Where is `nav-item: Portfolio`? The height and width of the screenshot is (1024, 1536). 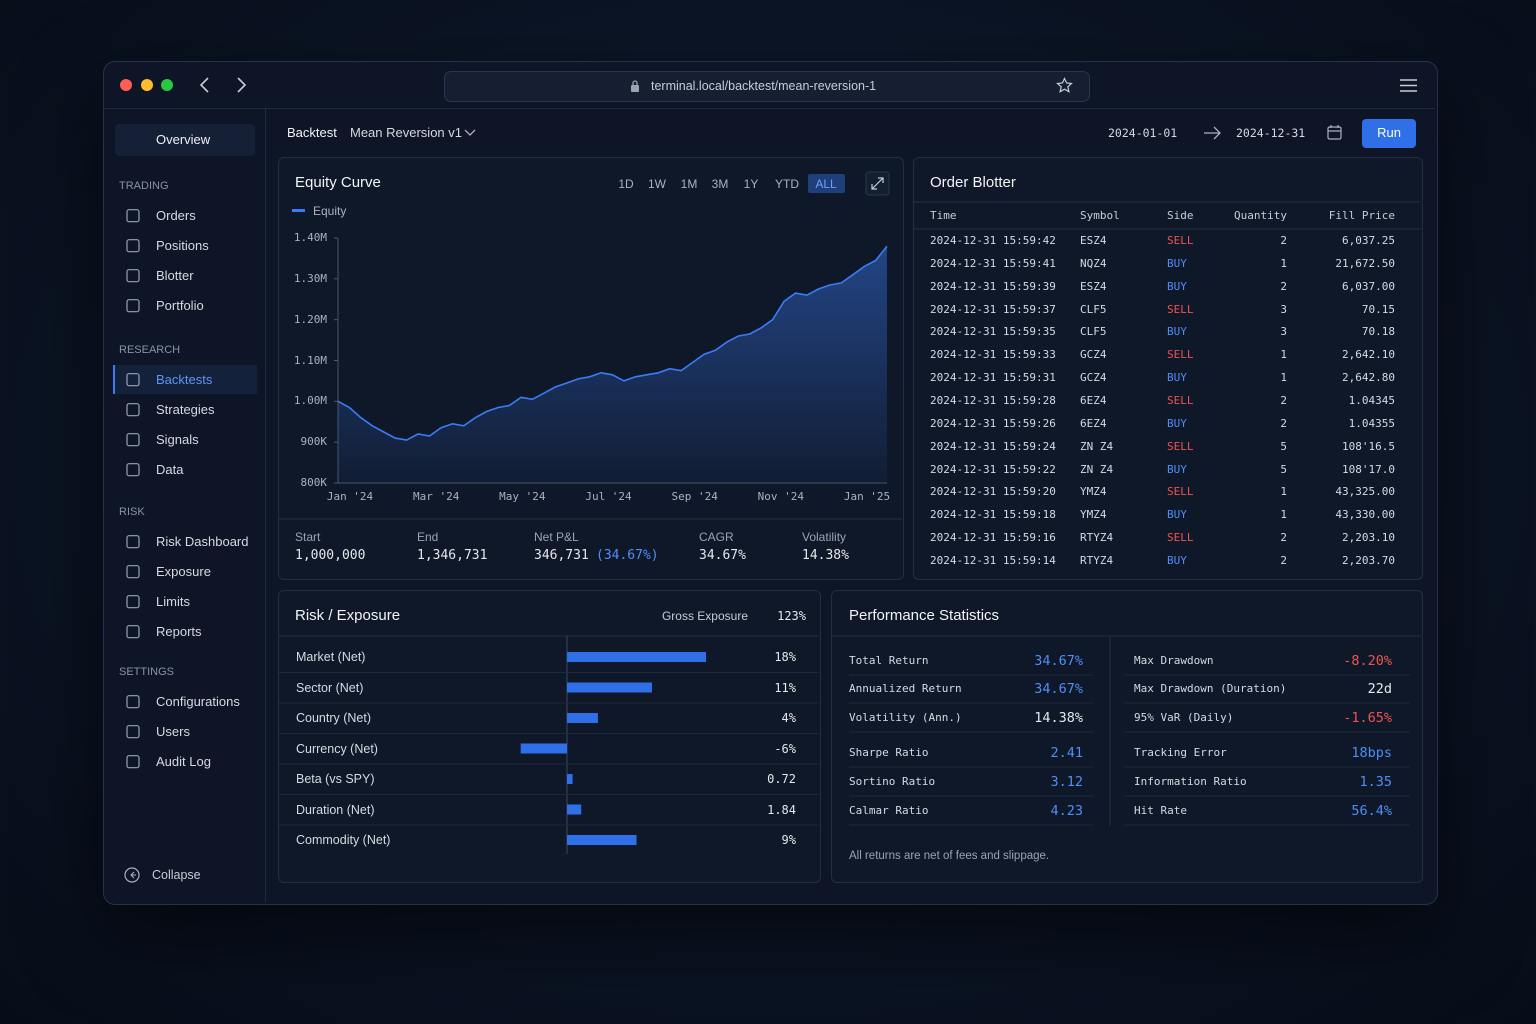 nav-item: Portfolio is located at coordinates (180, 305).